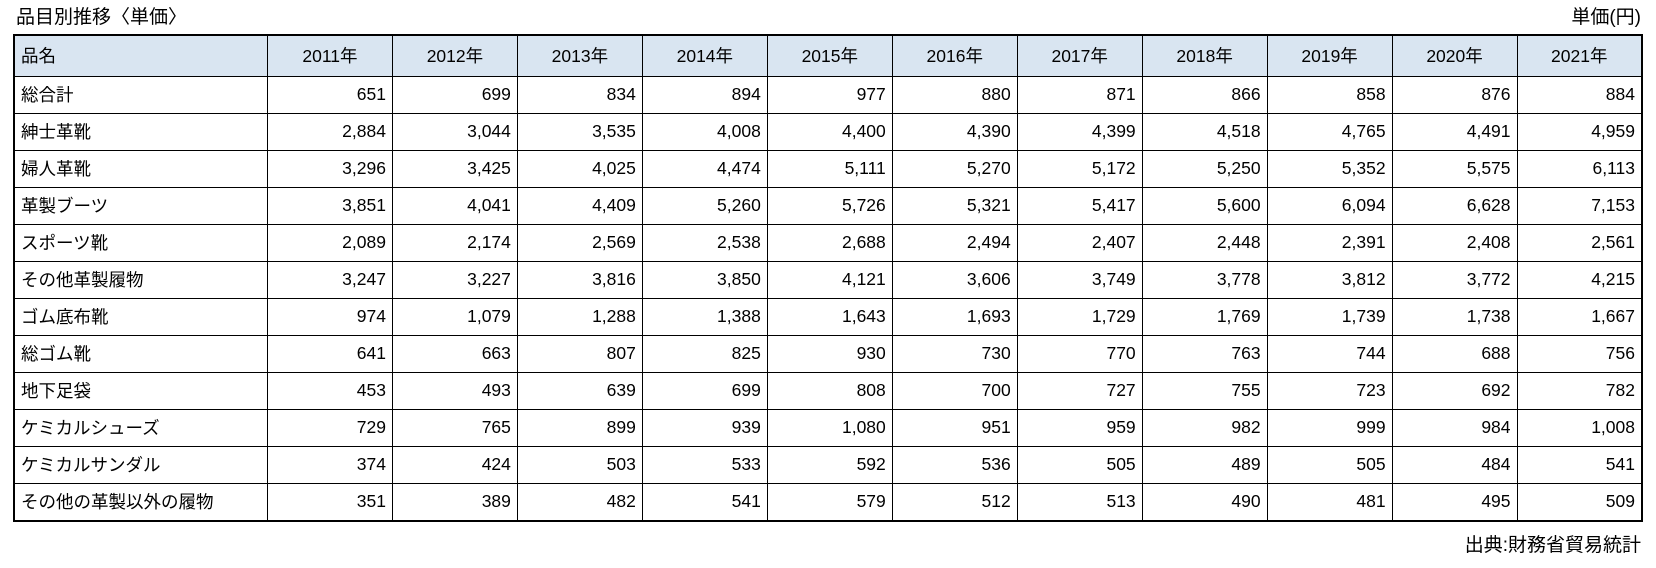 Image resolution: width=1656 pixels, height=568 pixels. What do you see at coordinates (954, 55) in the screenshot?
I see `year-header: 2016年` at bounding box center [954, 55].